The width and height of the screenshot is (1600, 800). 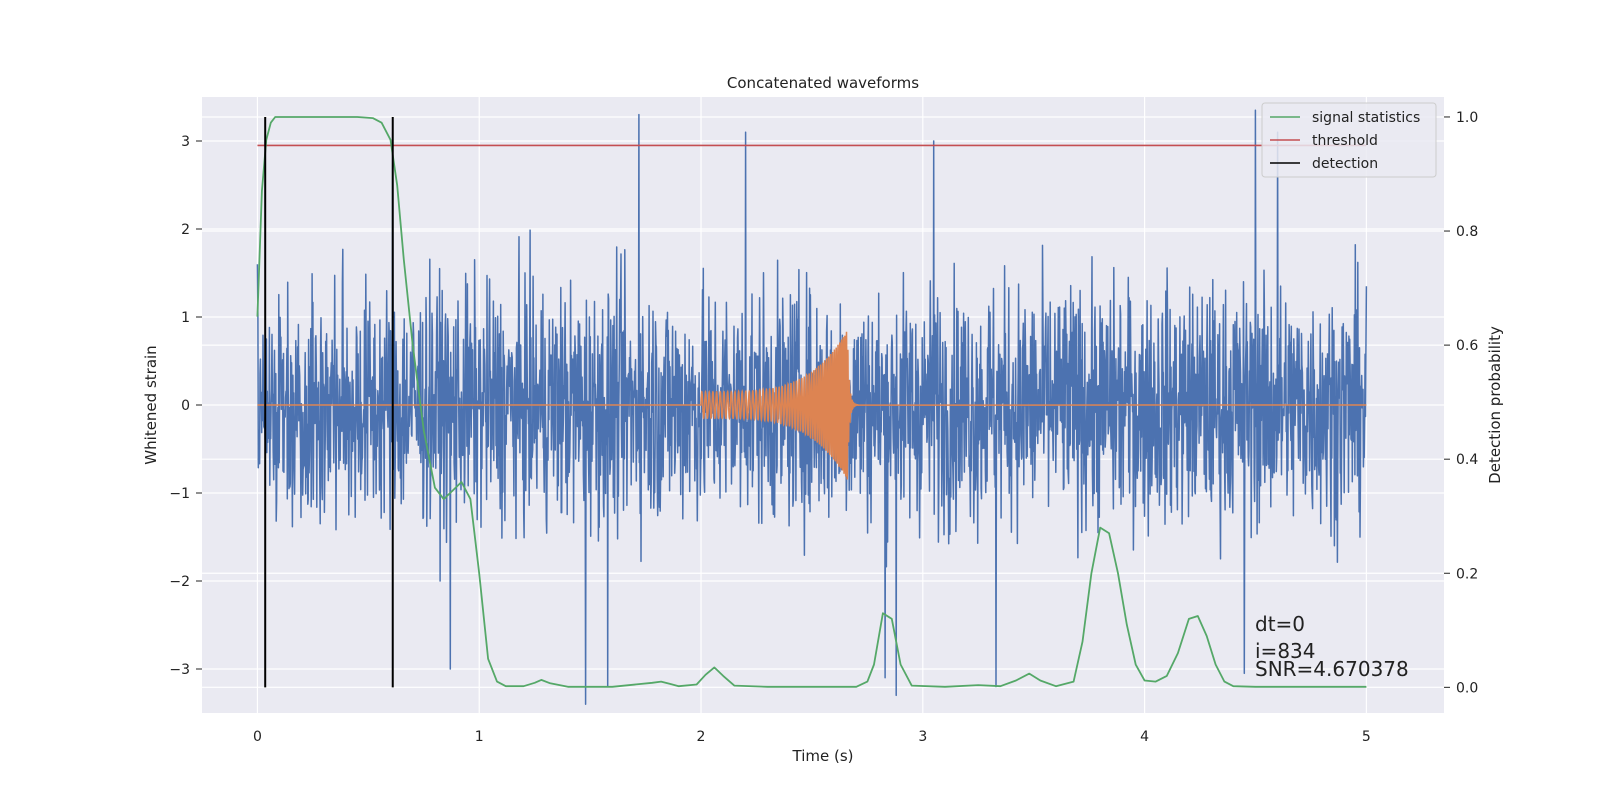 I want to click on x-ticks: 0 1 2 3 4 5, so click(x=812, y=737).